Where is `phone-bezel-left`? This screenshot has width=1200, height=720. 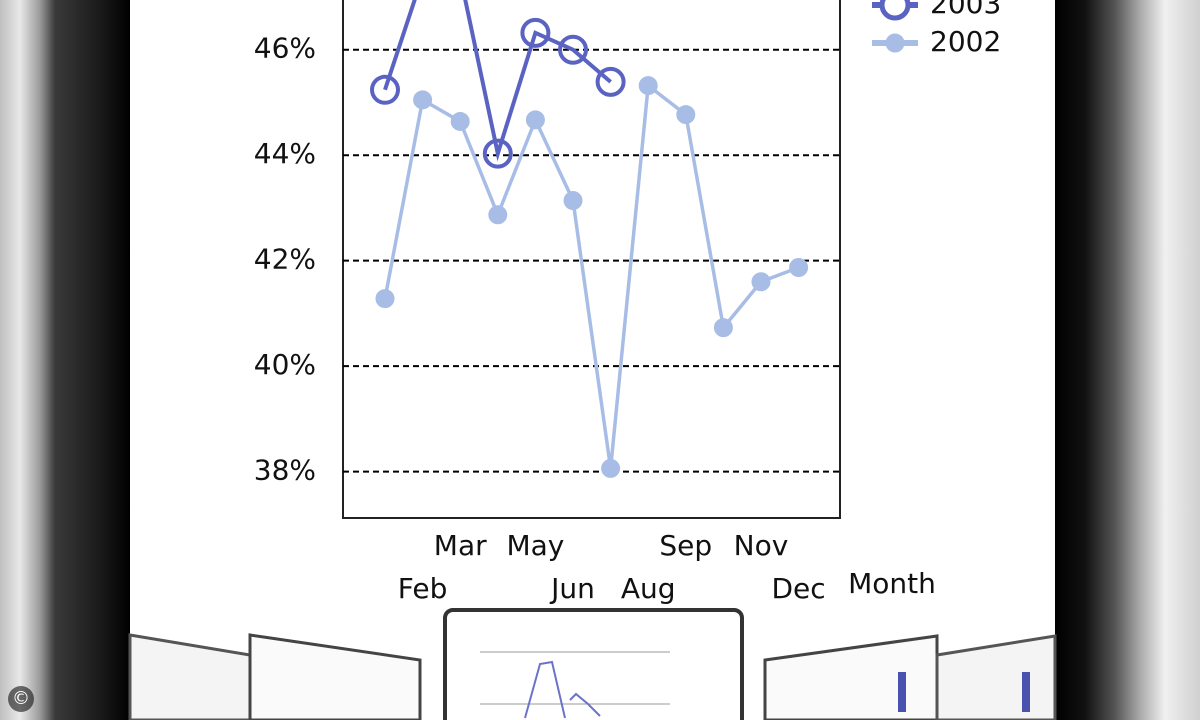
phone-bezel-left is located at coordinates (65, 360).